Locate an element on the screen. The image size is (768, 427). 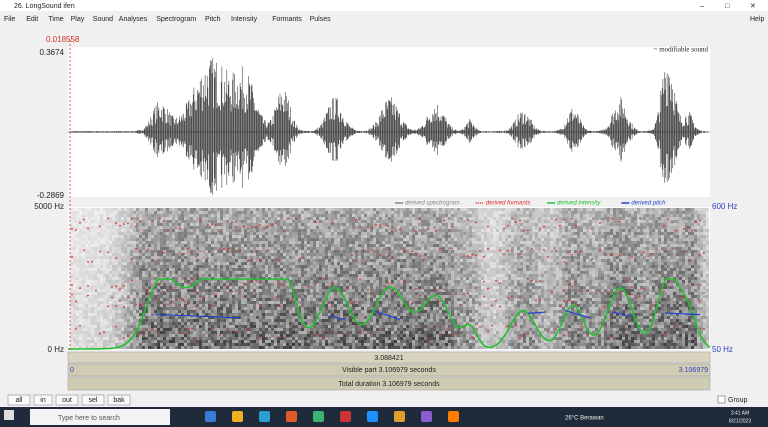
close: ✕ is located at coordinates (753, 6).